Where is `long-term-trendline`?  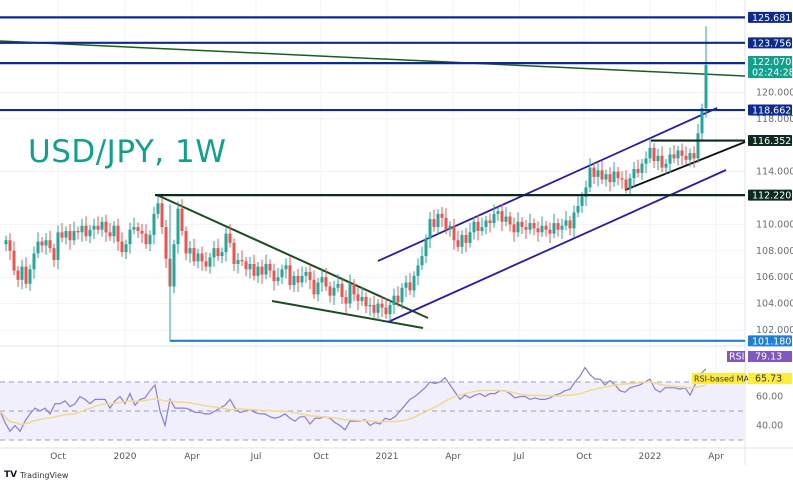 long-term-trendline is located at coordinates (373, 58).